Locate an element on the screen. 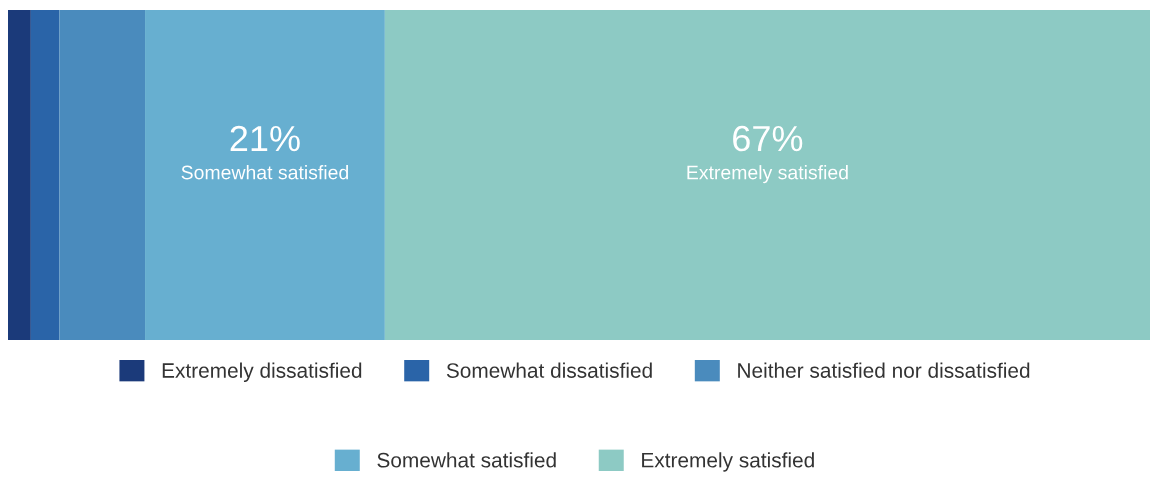 The height and width of the screenshot is (498, 1150). legend-label: Somewhat satisfied is located at coordinates (466, 460).